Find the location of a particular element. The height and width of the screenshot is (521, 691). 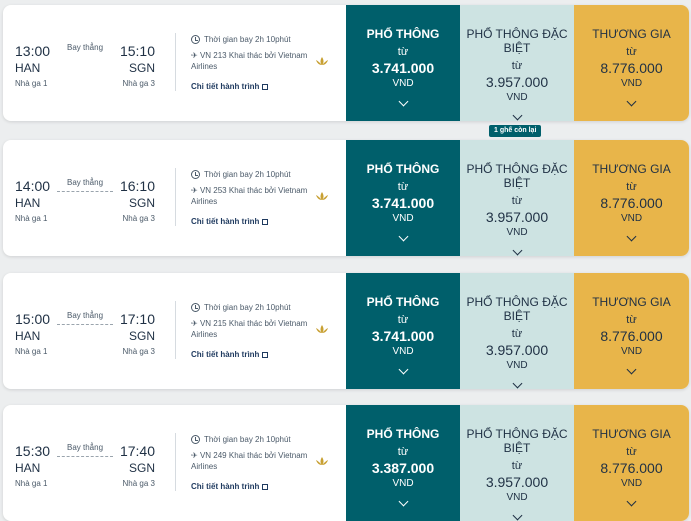

departure-airport: HAN is located at coordinates (28, 68).